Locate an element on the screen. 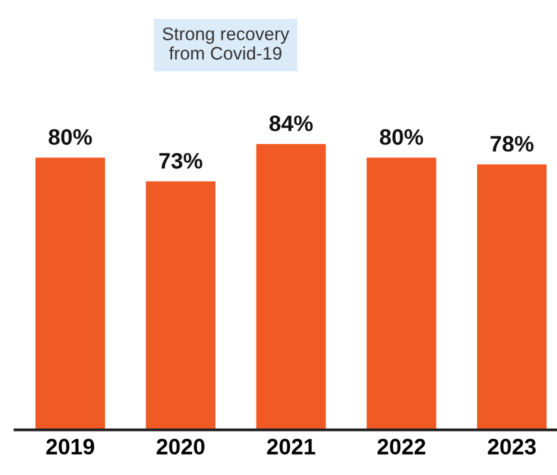 This screenshot has width=557, height=475. text: Strong recovery from Covid-19 is located at coordinates (226, 43).